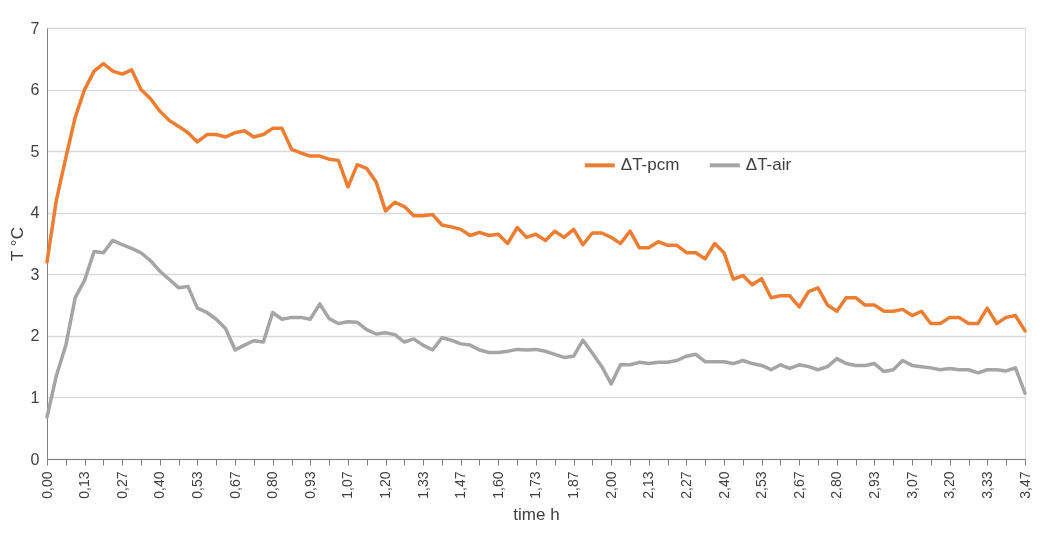 The width and height of the screenshot is (1044, 537). What do you see at coordinates (35, 151) in the screenshot?
I see `y-tick-label: 5` at bounding box center [35, 151].